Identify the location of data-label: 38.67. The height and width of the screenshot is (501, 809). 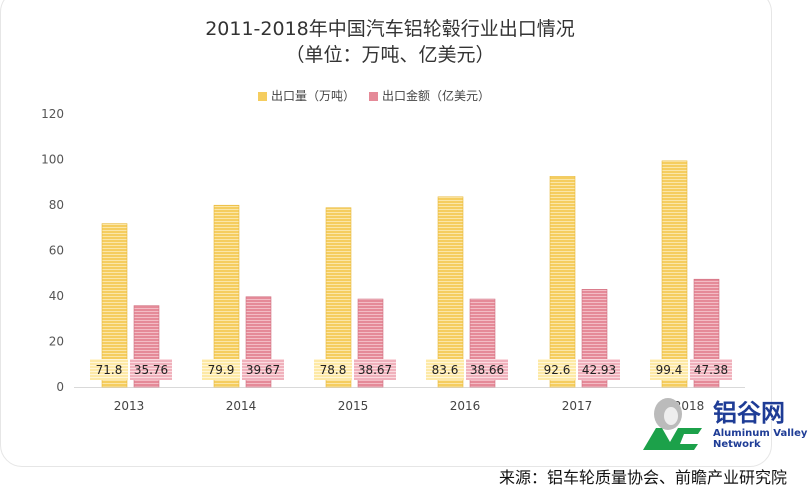
(375, 370).